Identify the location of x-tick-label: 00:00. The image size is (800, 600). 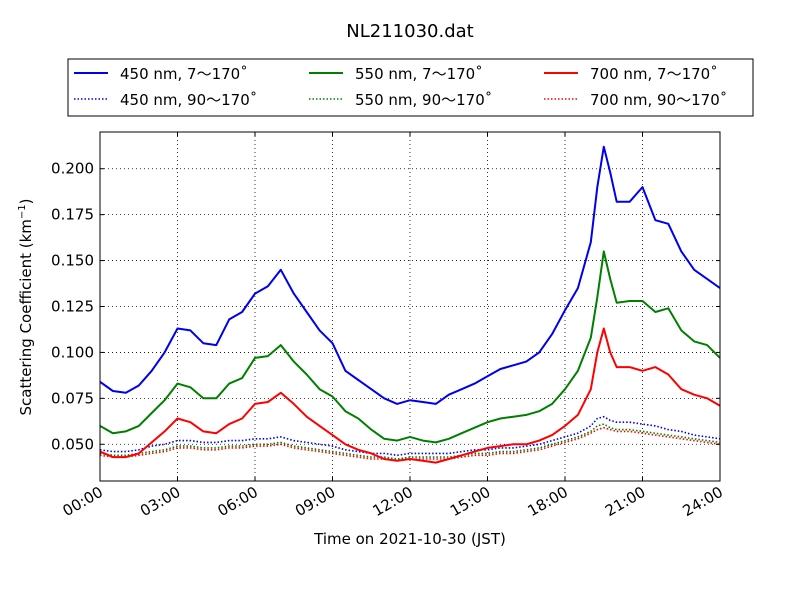
(83, 501).